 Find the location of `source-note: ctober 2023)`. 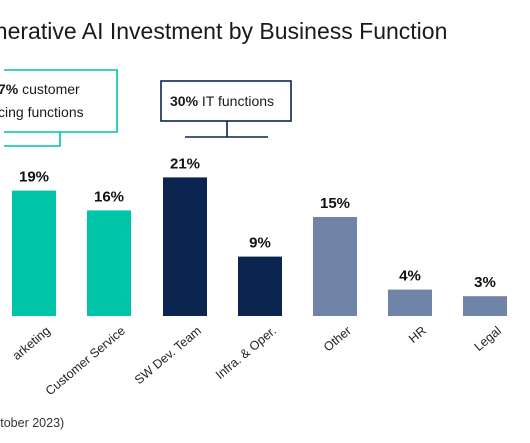

source-note: ctober 2023) is located at coordinates (32, 423).